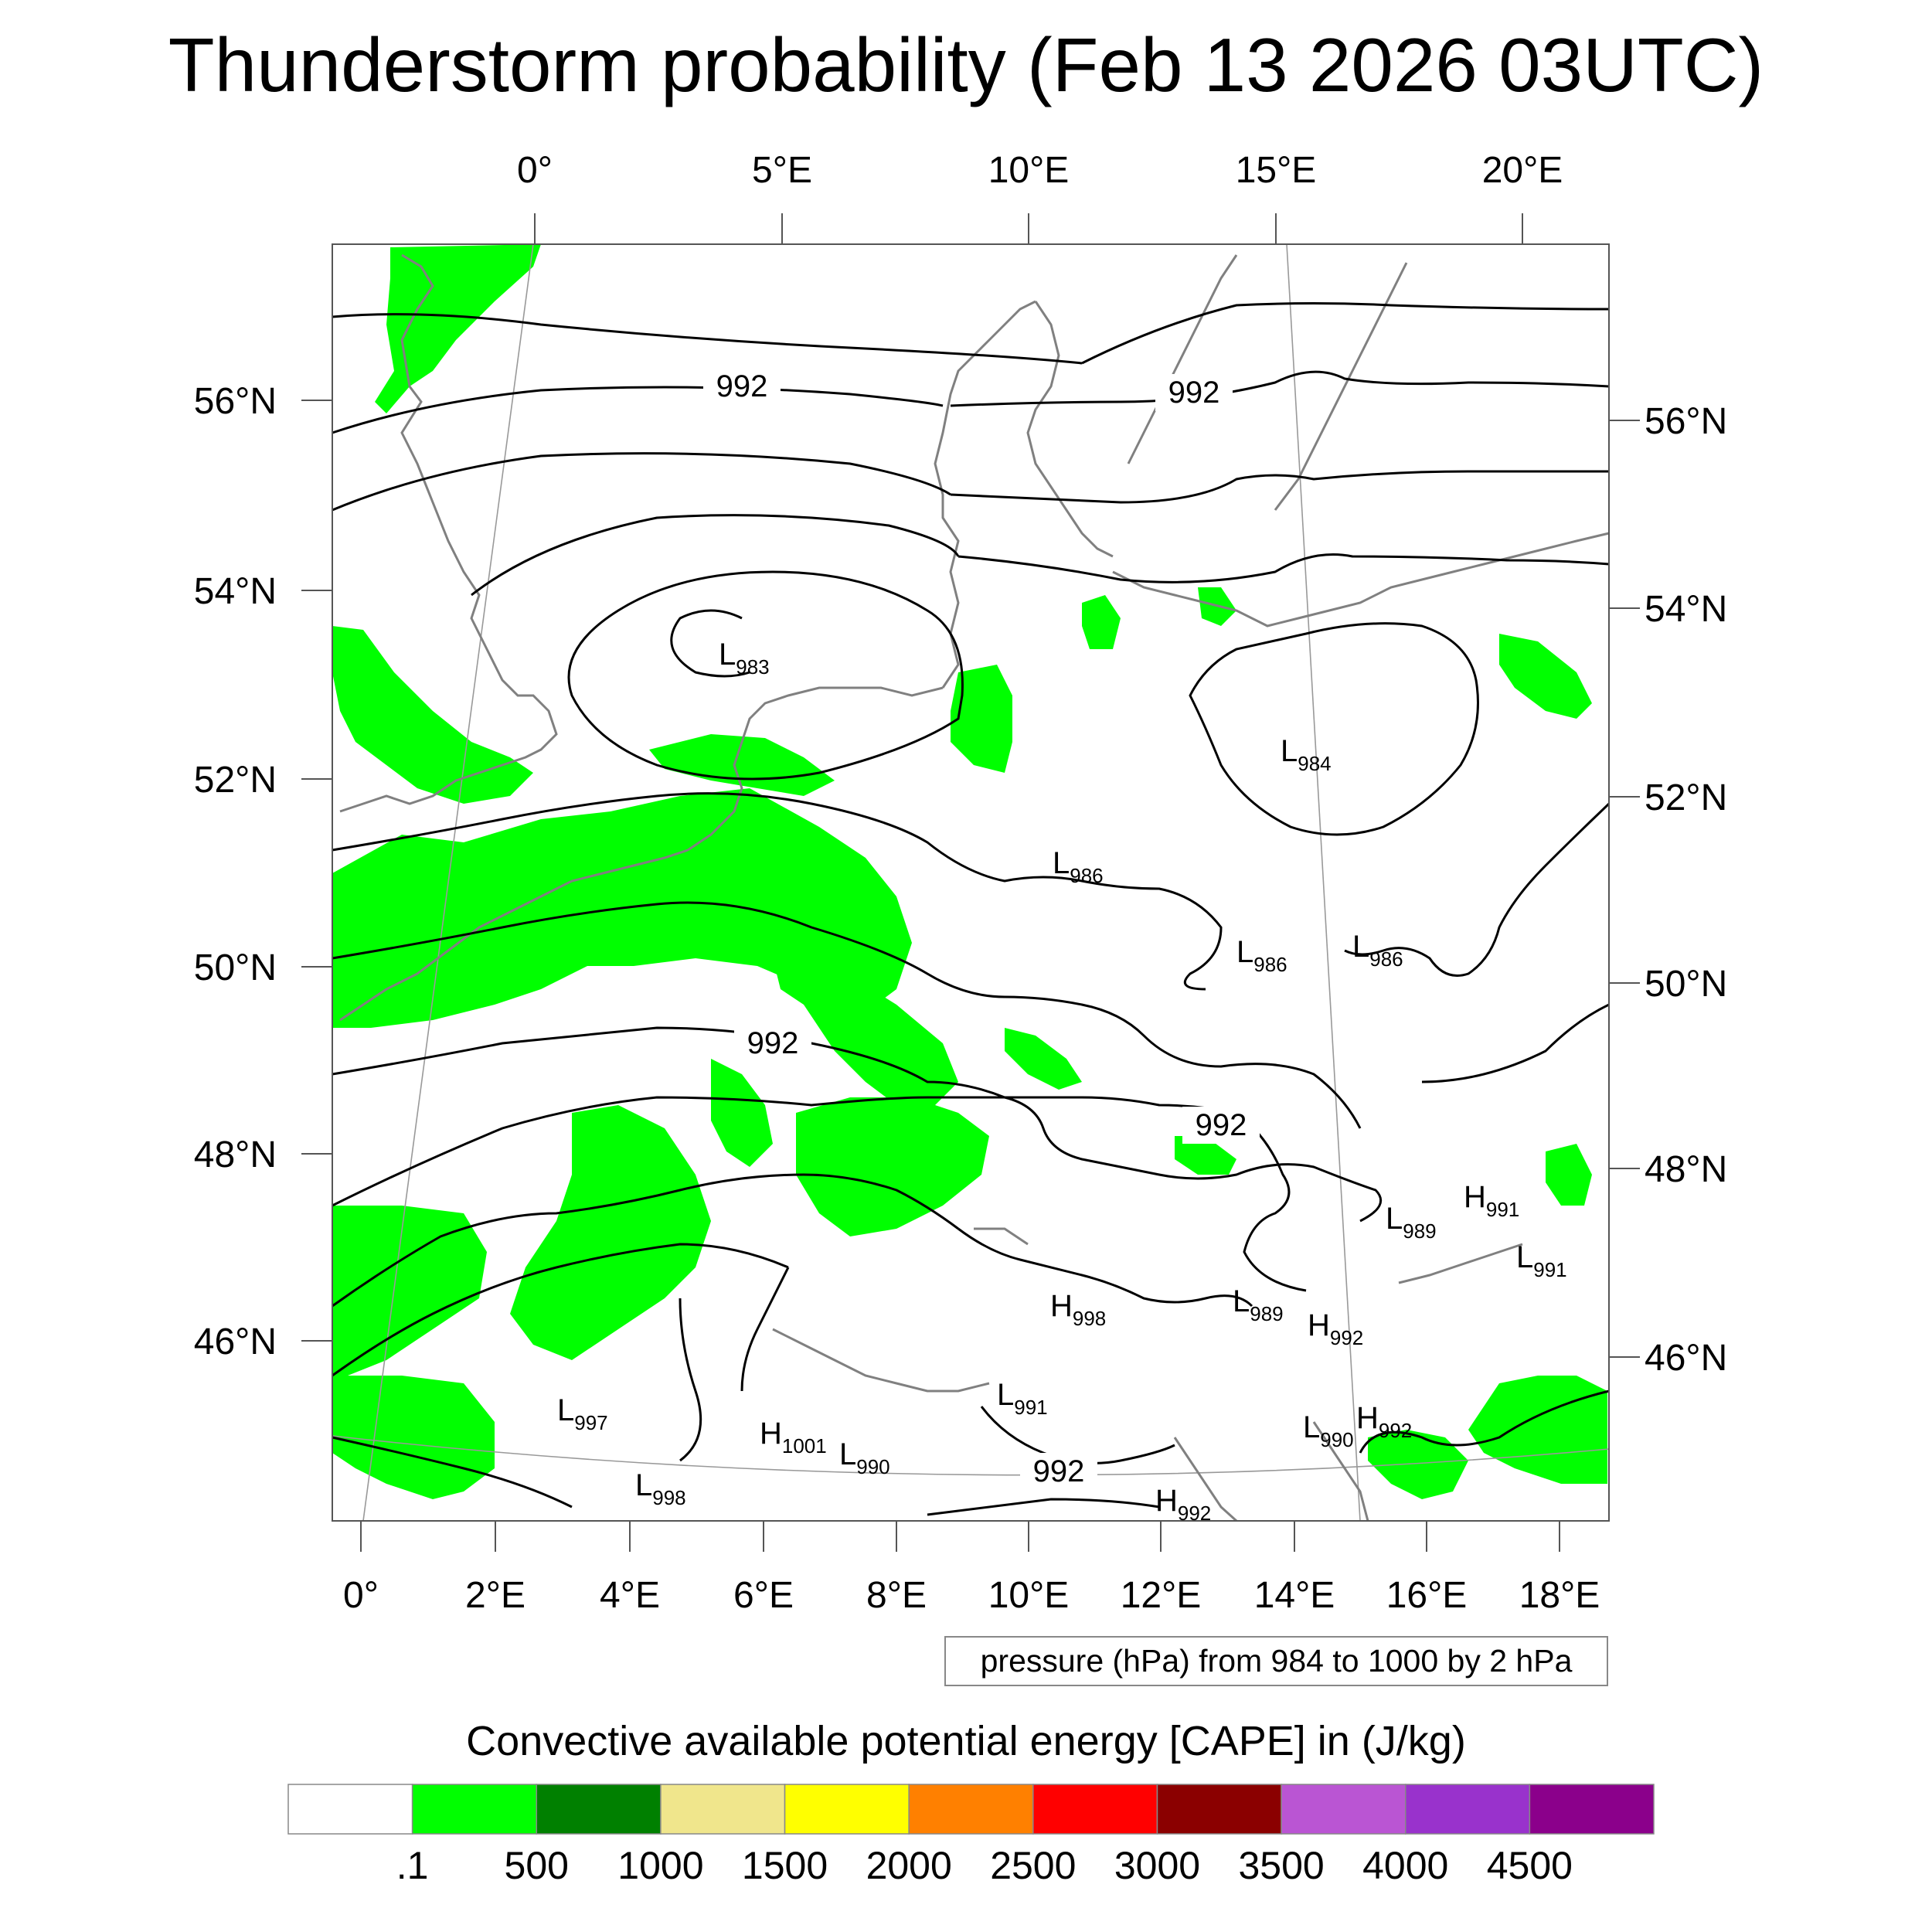 The image size is (1932, 1932). What do you see at coordinates (1377, 950) in the screenshot?
I see `pressure-center-low: L986` at bounding box center [1377, 950].